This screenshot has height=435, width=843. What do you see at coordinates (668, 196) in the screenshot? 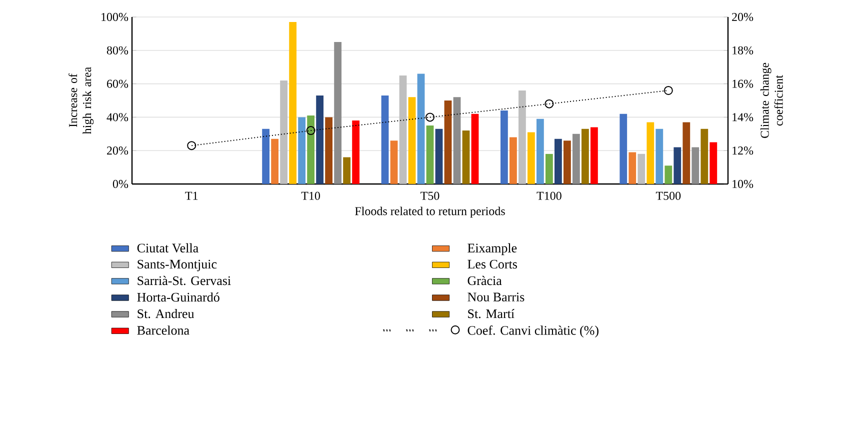
I see `x-tick-label: T500` at bounding box center [668, 196].